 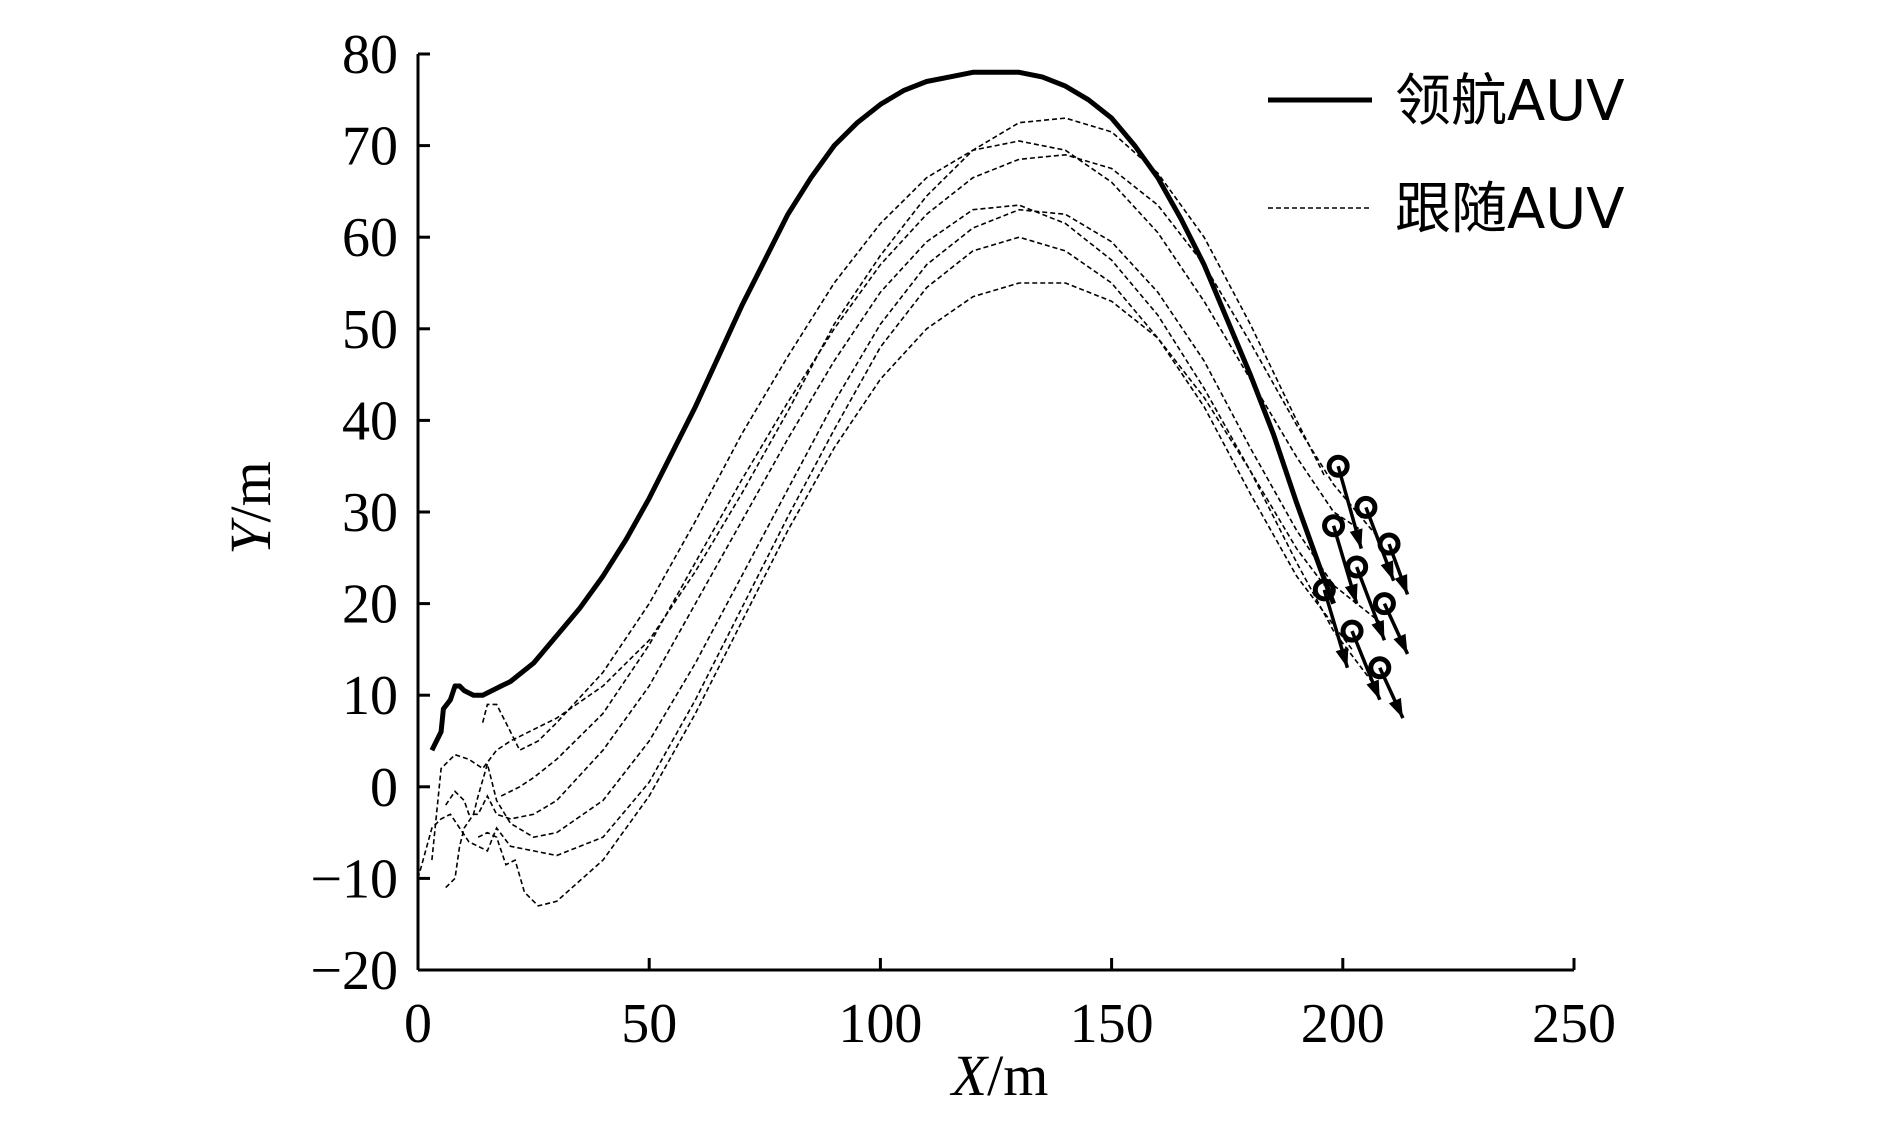 I want to click on x-tick-label: 0, so click(x=418, y=1024).